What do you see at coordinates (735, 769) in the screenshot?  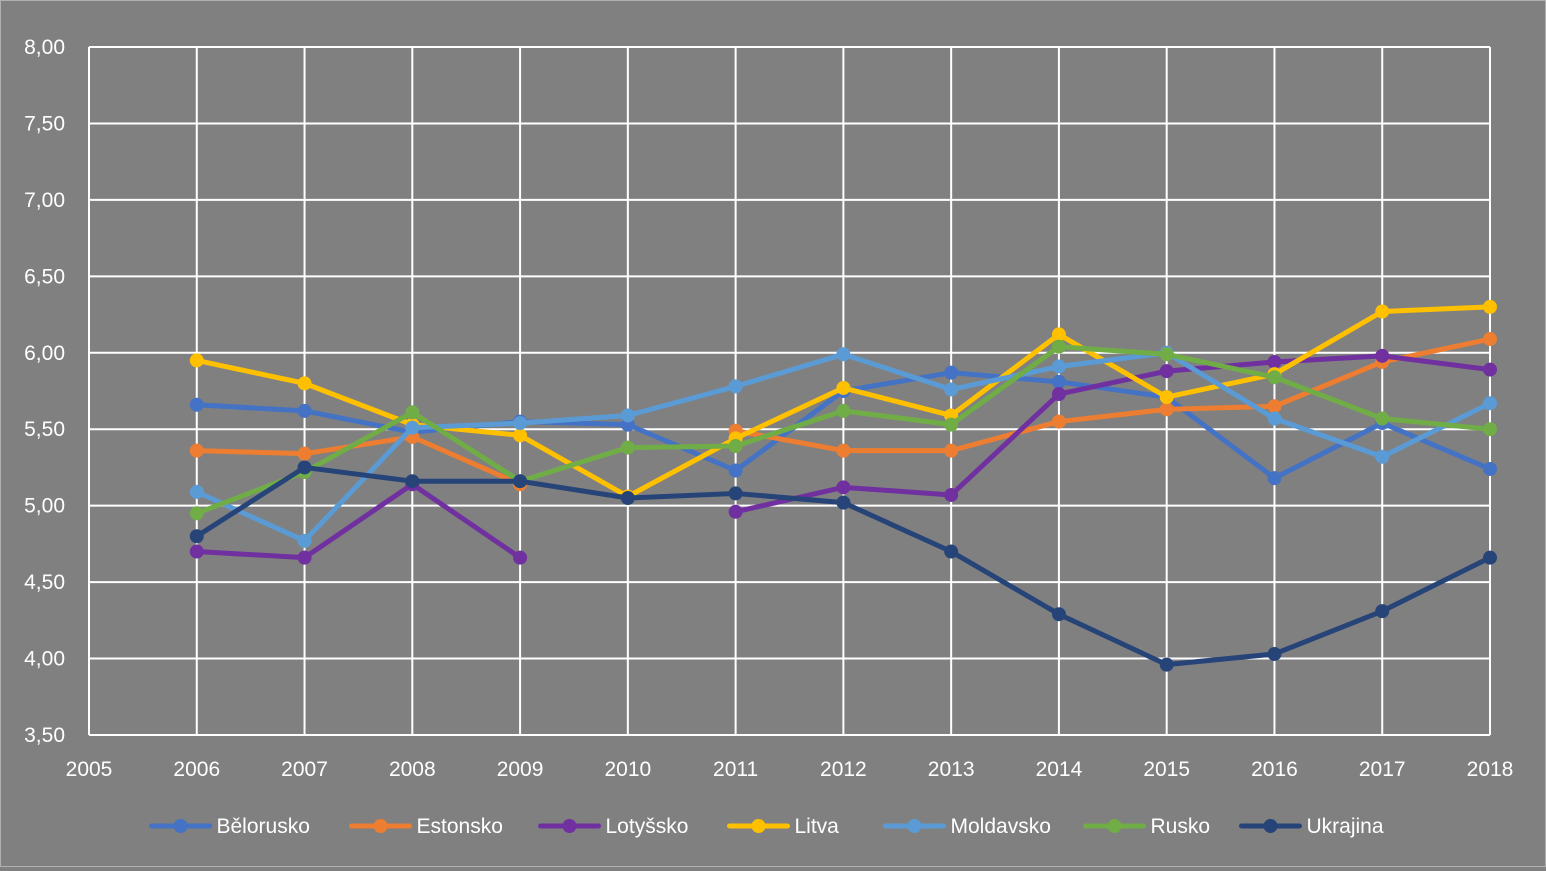 I see `x-tick-label: 2011` at bounding box center [735, 769].